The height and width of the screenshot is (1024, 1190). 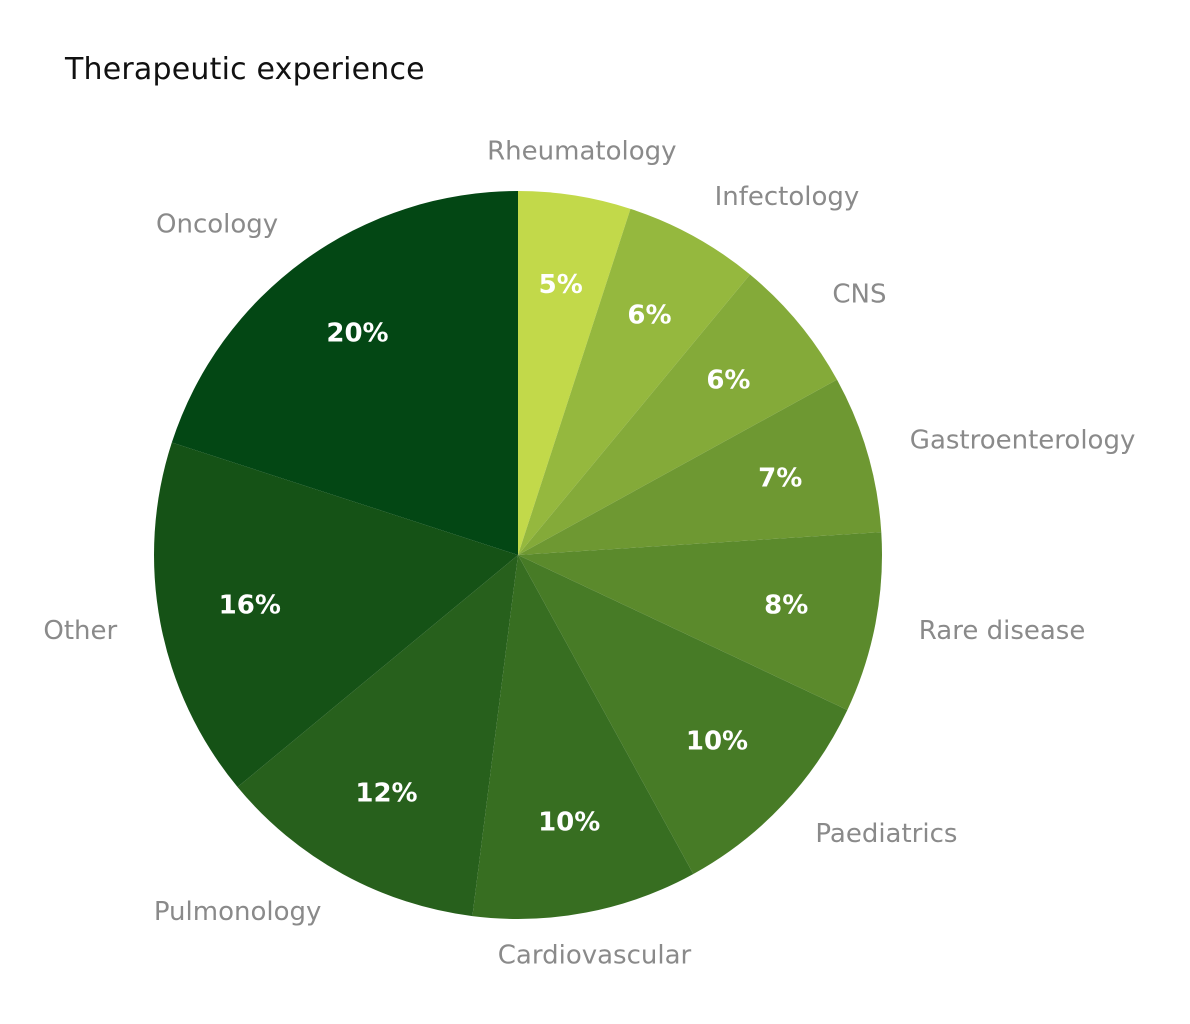 What do you see at coordinates (250, 606) in the screenshot?
I see `percent-label: 16%` at bounding box center [250, 606].